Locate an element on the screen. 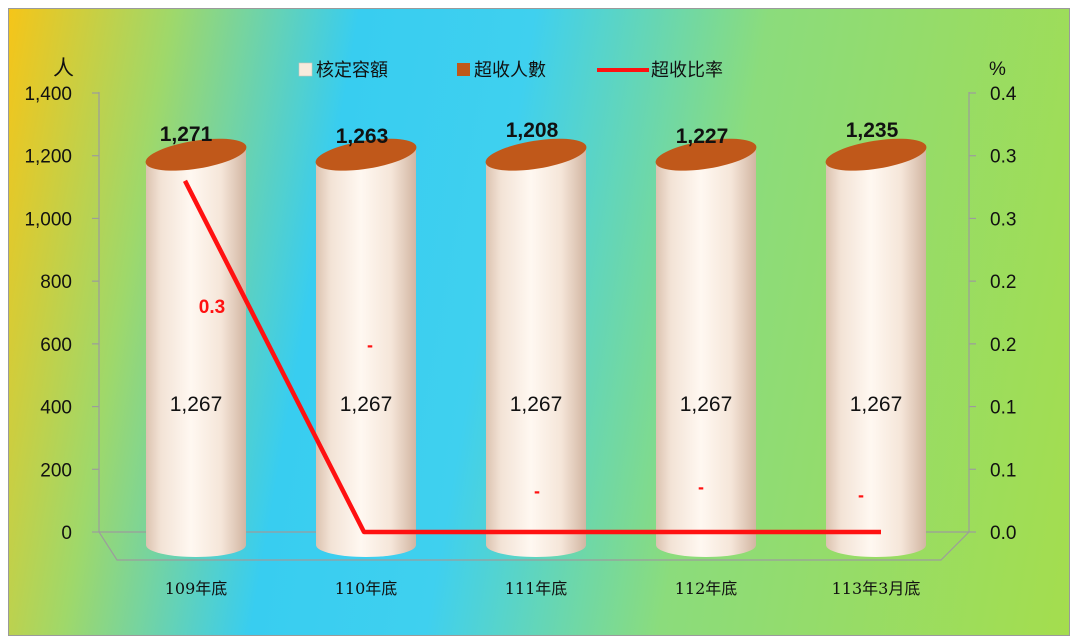 Image resolution: width=1078 pixels, height=644 pixels. right-tick-label: 0.4 is located at coordinates (1003, 94).